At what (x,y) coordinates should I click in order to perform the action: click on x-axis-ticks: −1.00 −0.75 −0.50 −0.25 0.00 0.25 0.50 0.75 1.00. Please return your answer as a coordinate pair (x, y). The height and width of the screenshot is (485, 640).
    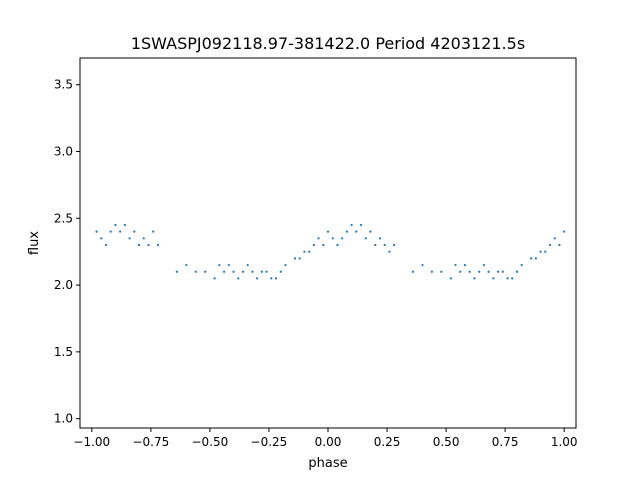
    Looking at the image, I should click on (325, 438).